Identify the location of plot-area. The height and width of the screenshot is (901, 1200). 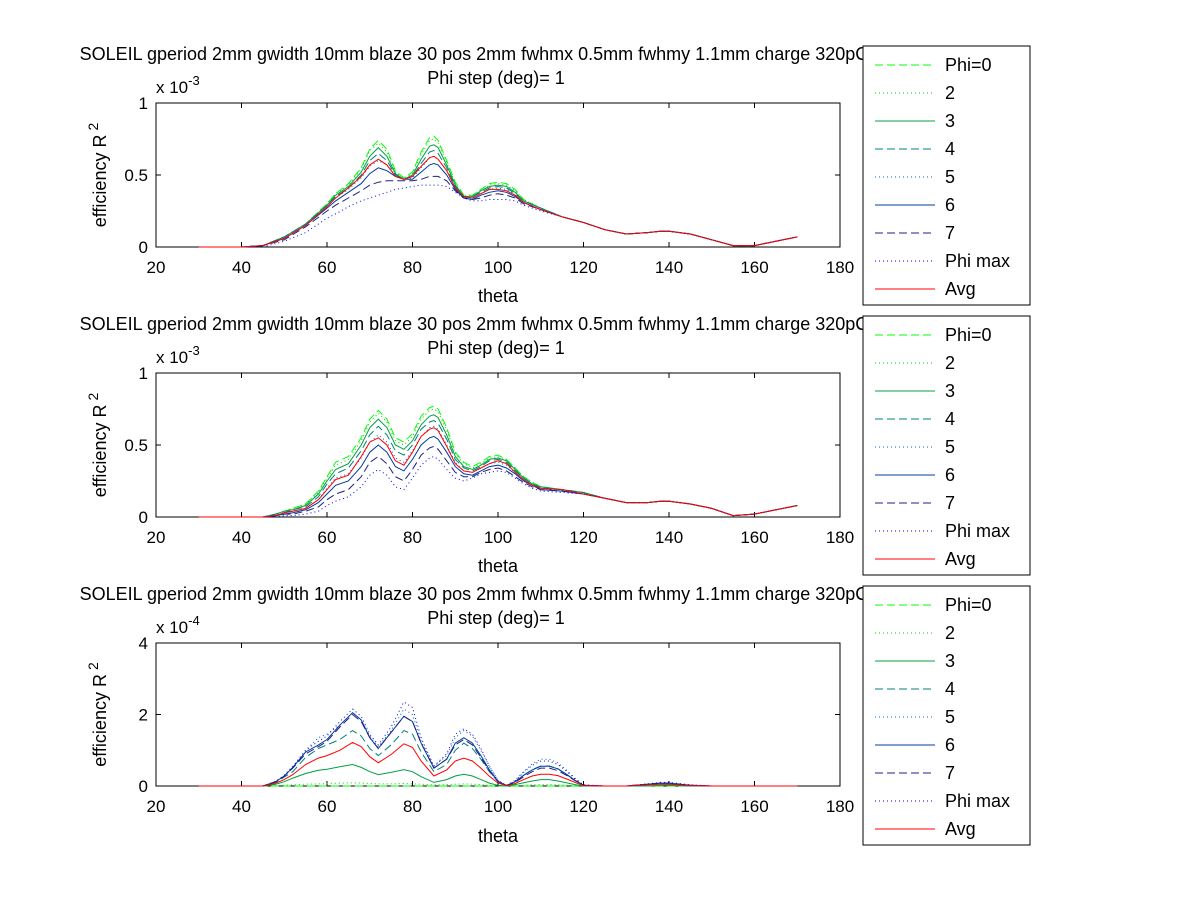
(498, 714).